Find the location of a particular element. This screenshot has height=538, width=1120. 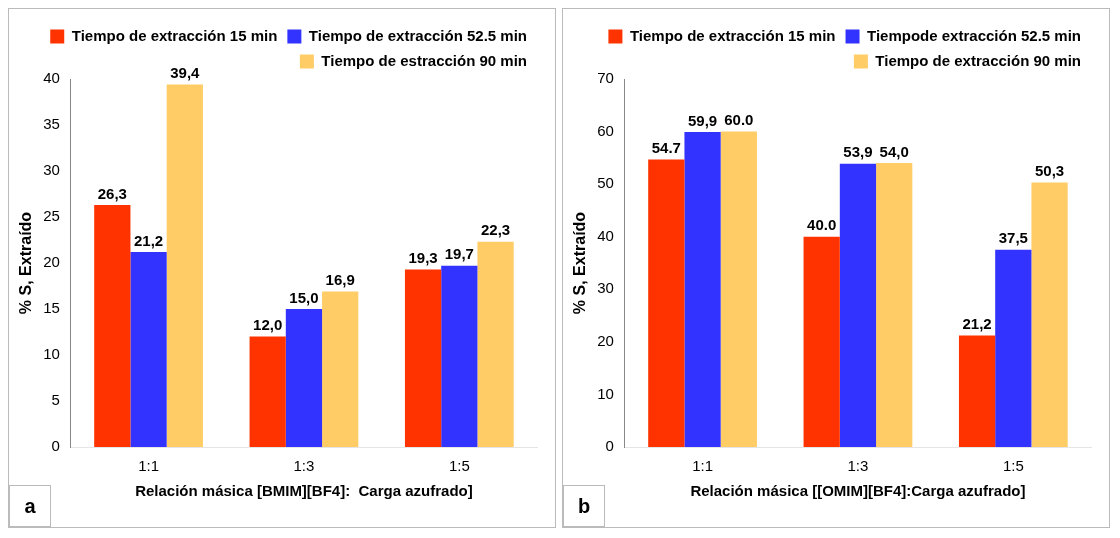

text: a is located at coordinates (30, 506).